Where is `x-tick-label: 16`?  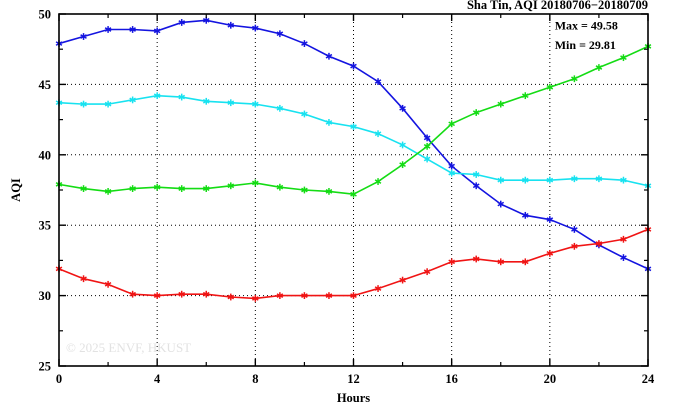 x-tick-label: 16 is located at coordinates (451, 379).